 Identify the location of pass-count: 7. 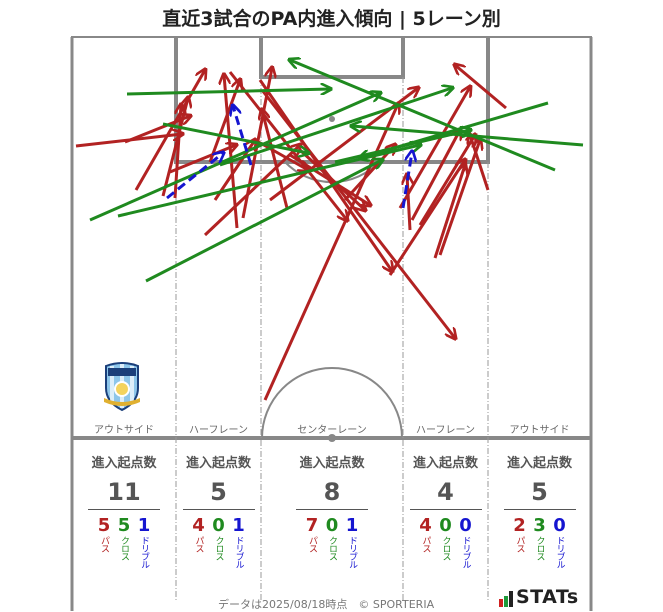
(312, 525).